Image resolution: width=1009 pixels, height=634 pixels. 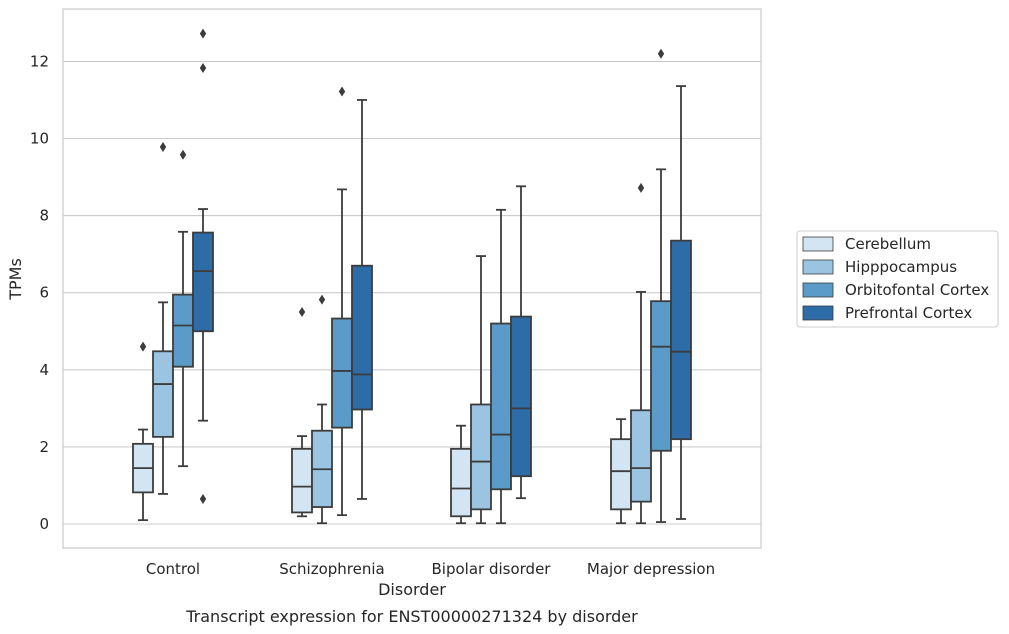 I want to click on x-axis-title: Disorder, so click(x=412, y=589).